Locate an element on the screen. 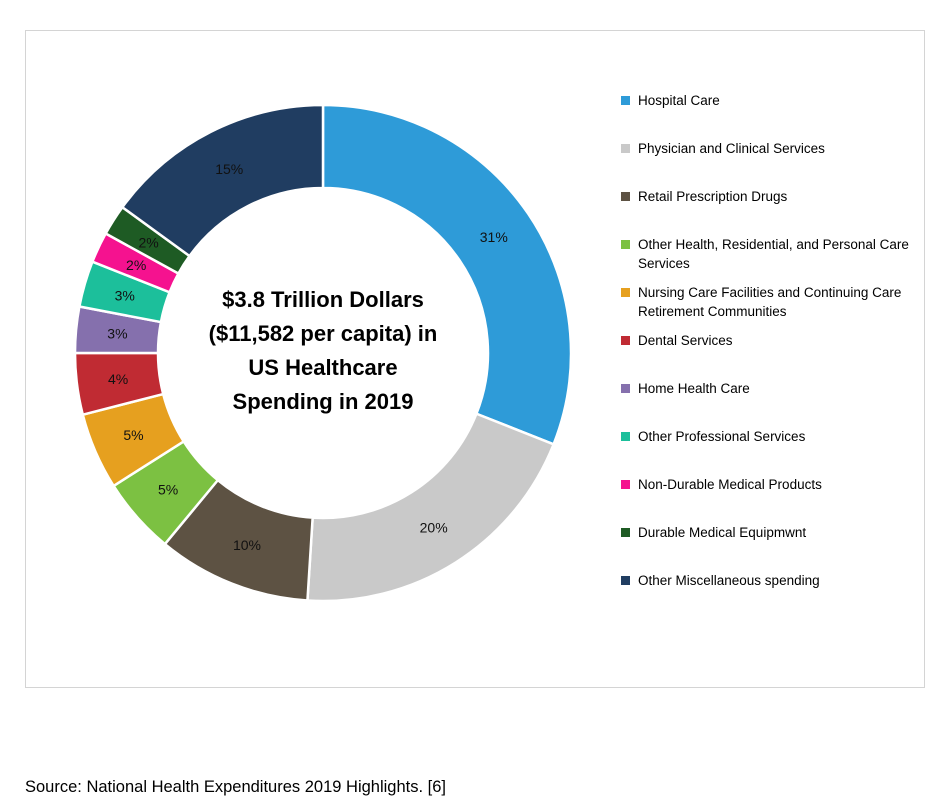 Image resolution: width=948 pixels, height=808 pixels. slice-percent-label-10: 15% is located at coordinates (229, 169).